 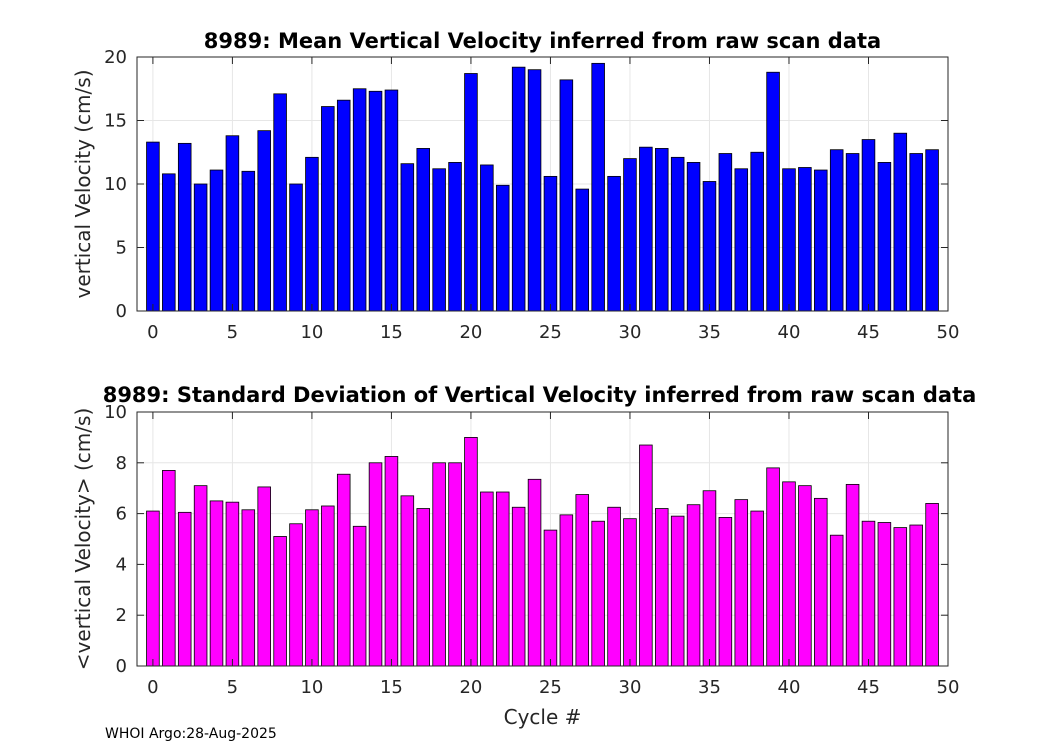 What do you see at coordinates (709, 687) in the screenshot?
I see `x-tick-label: 35` at bounding box center [709, 687].